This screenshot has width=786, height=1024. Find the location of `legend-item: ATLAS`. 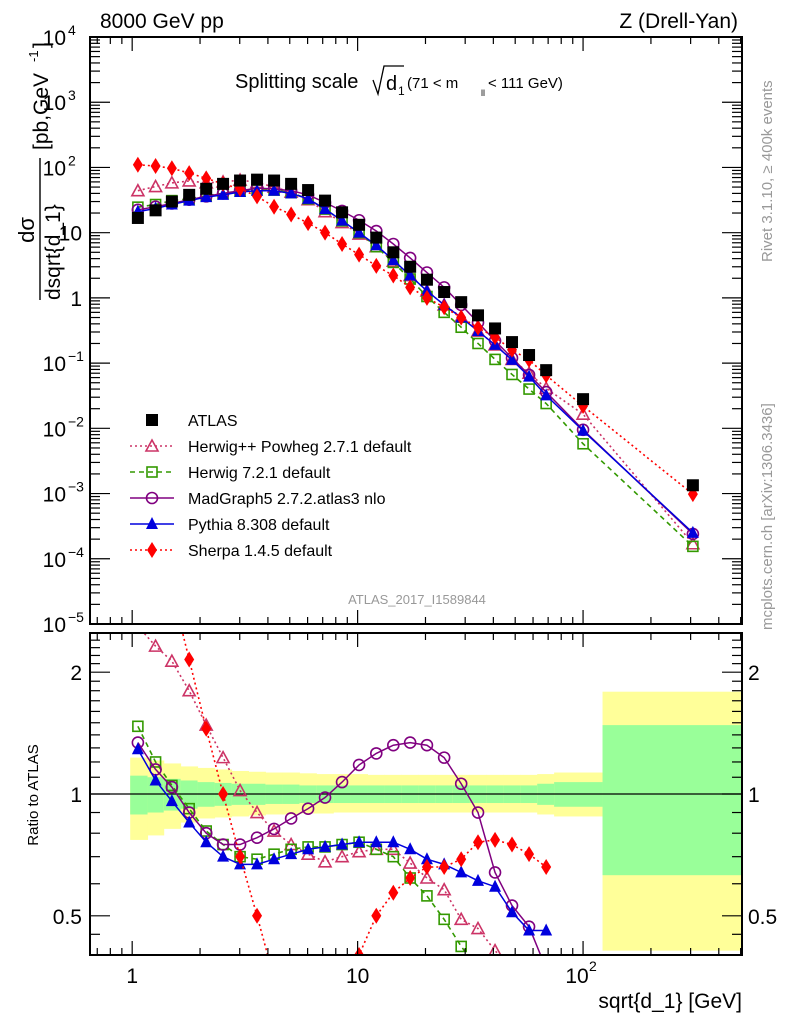

legend-item: ATLAS is located at coordinates (192, 421).